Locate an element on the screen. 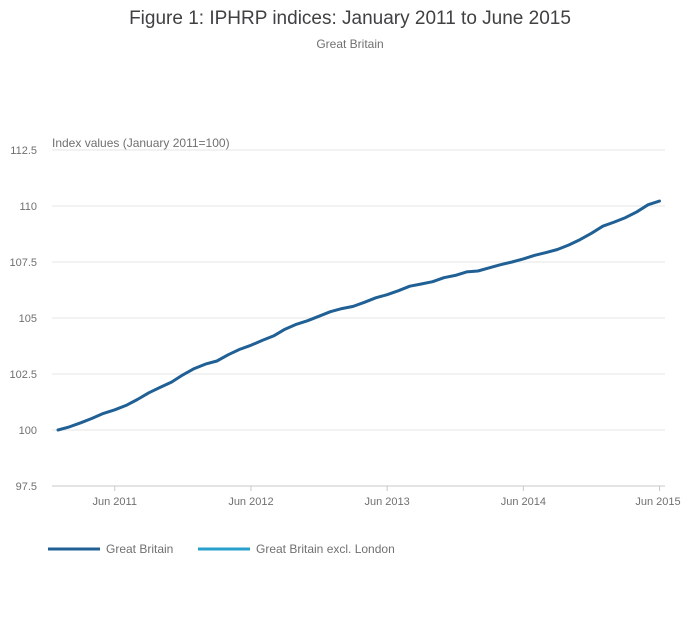  x-tick-label: Jun 2011 is located at coordinates (115, 502).